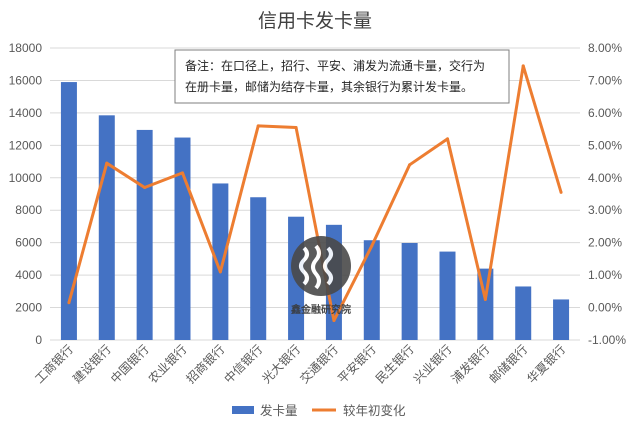  What do you see at coordinates (279, 410) in the screenshot?
I see `legend-bar-label: 发卡量` at bounding box center [279, 410].